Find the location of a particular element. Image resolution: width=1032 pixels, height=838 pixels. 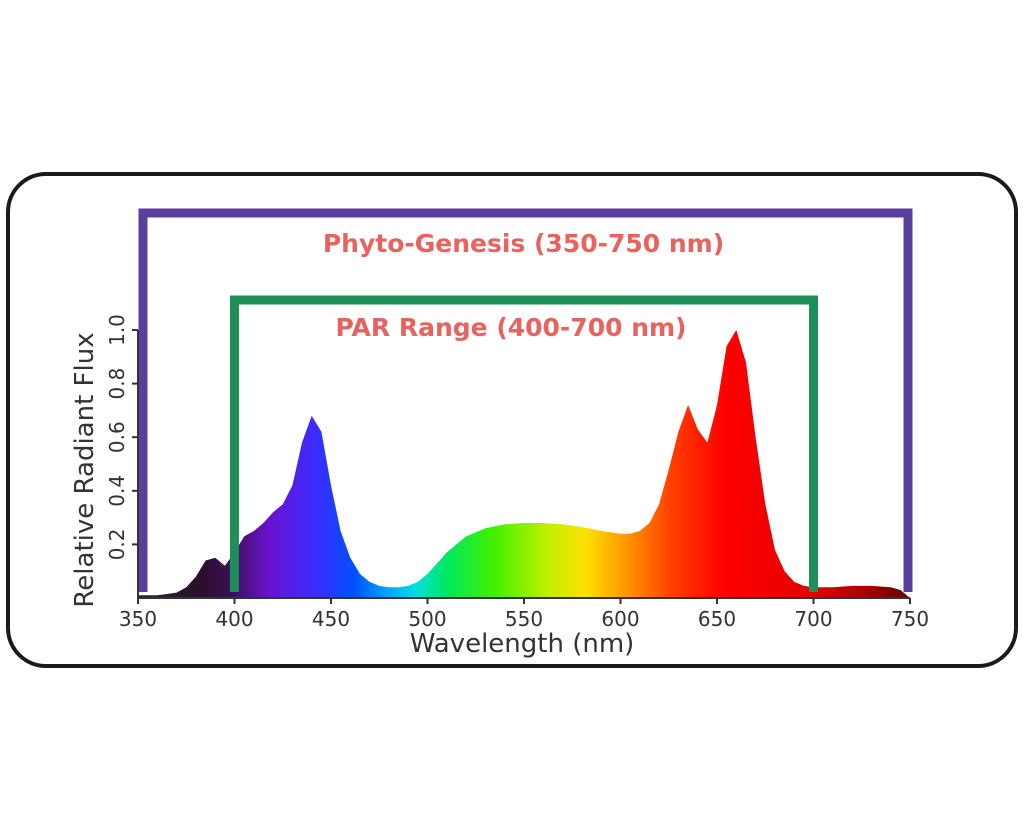

x-tick-label: 400 is located at coordinates (234, 619).